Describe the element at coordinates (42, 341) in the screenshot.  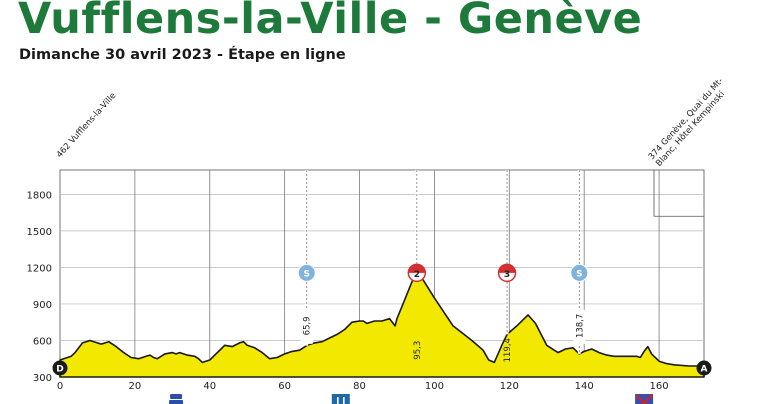
I see `y-tick-label: 600` at that location.